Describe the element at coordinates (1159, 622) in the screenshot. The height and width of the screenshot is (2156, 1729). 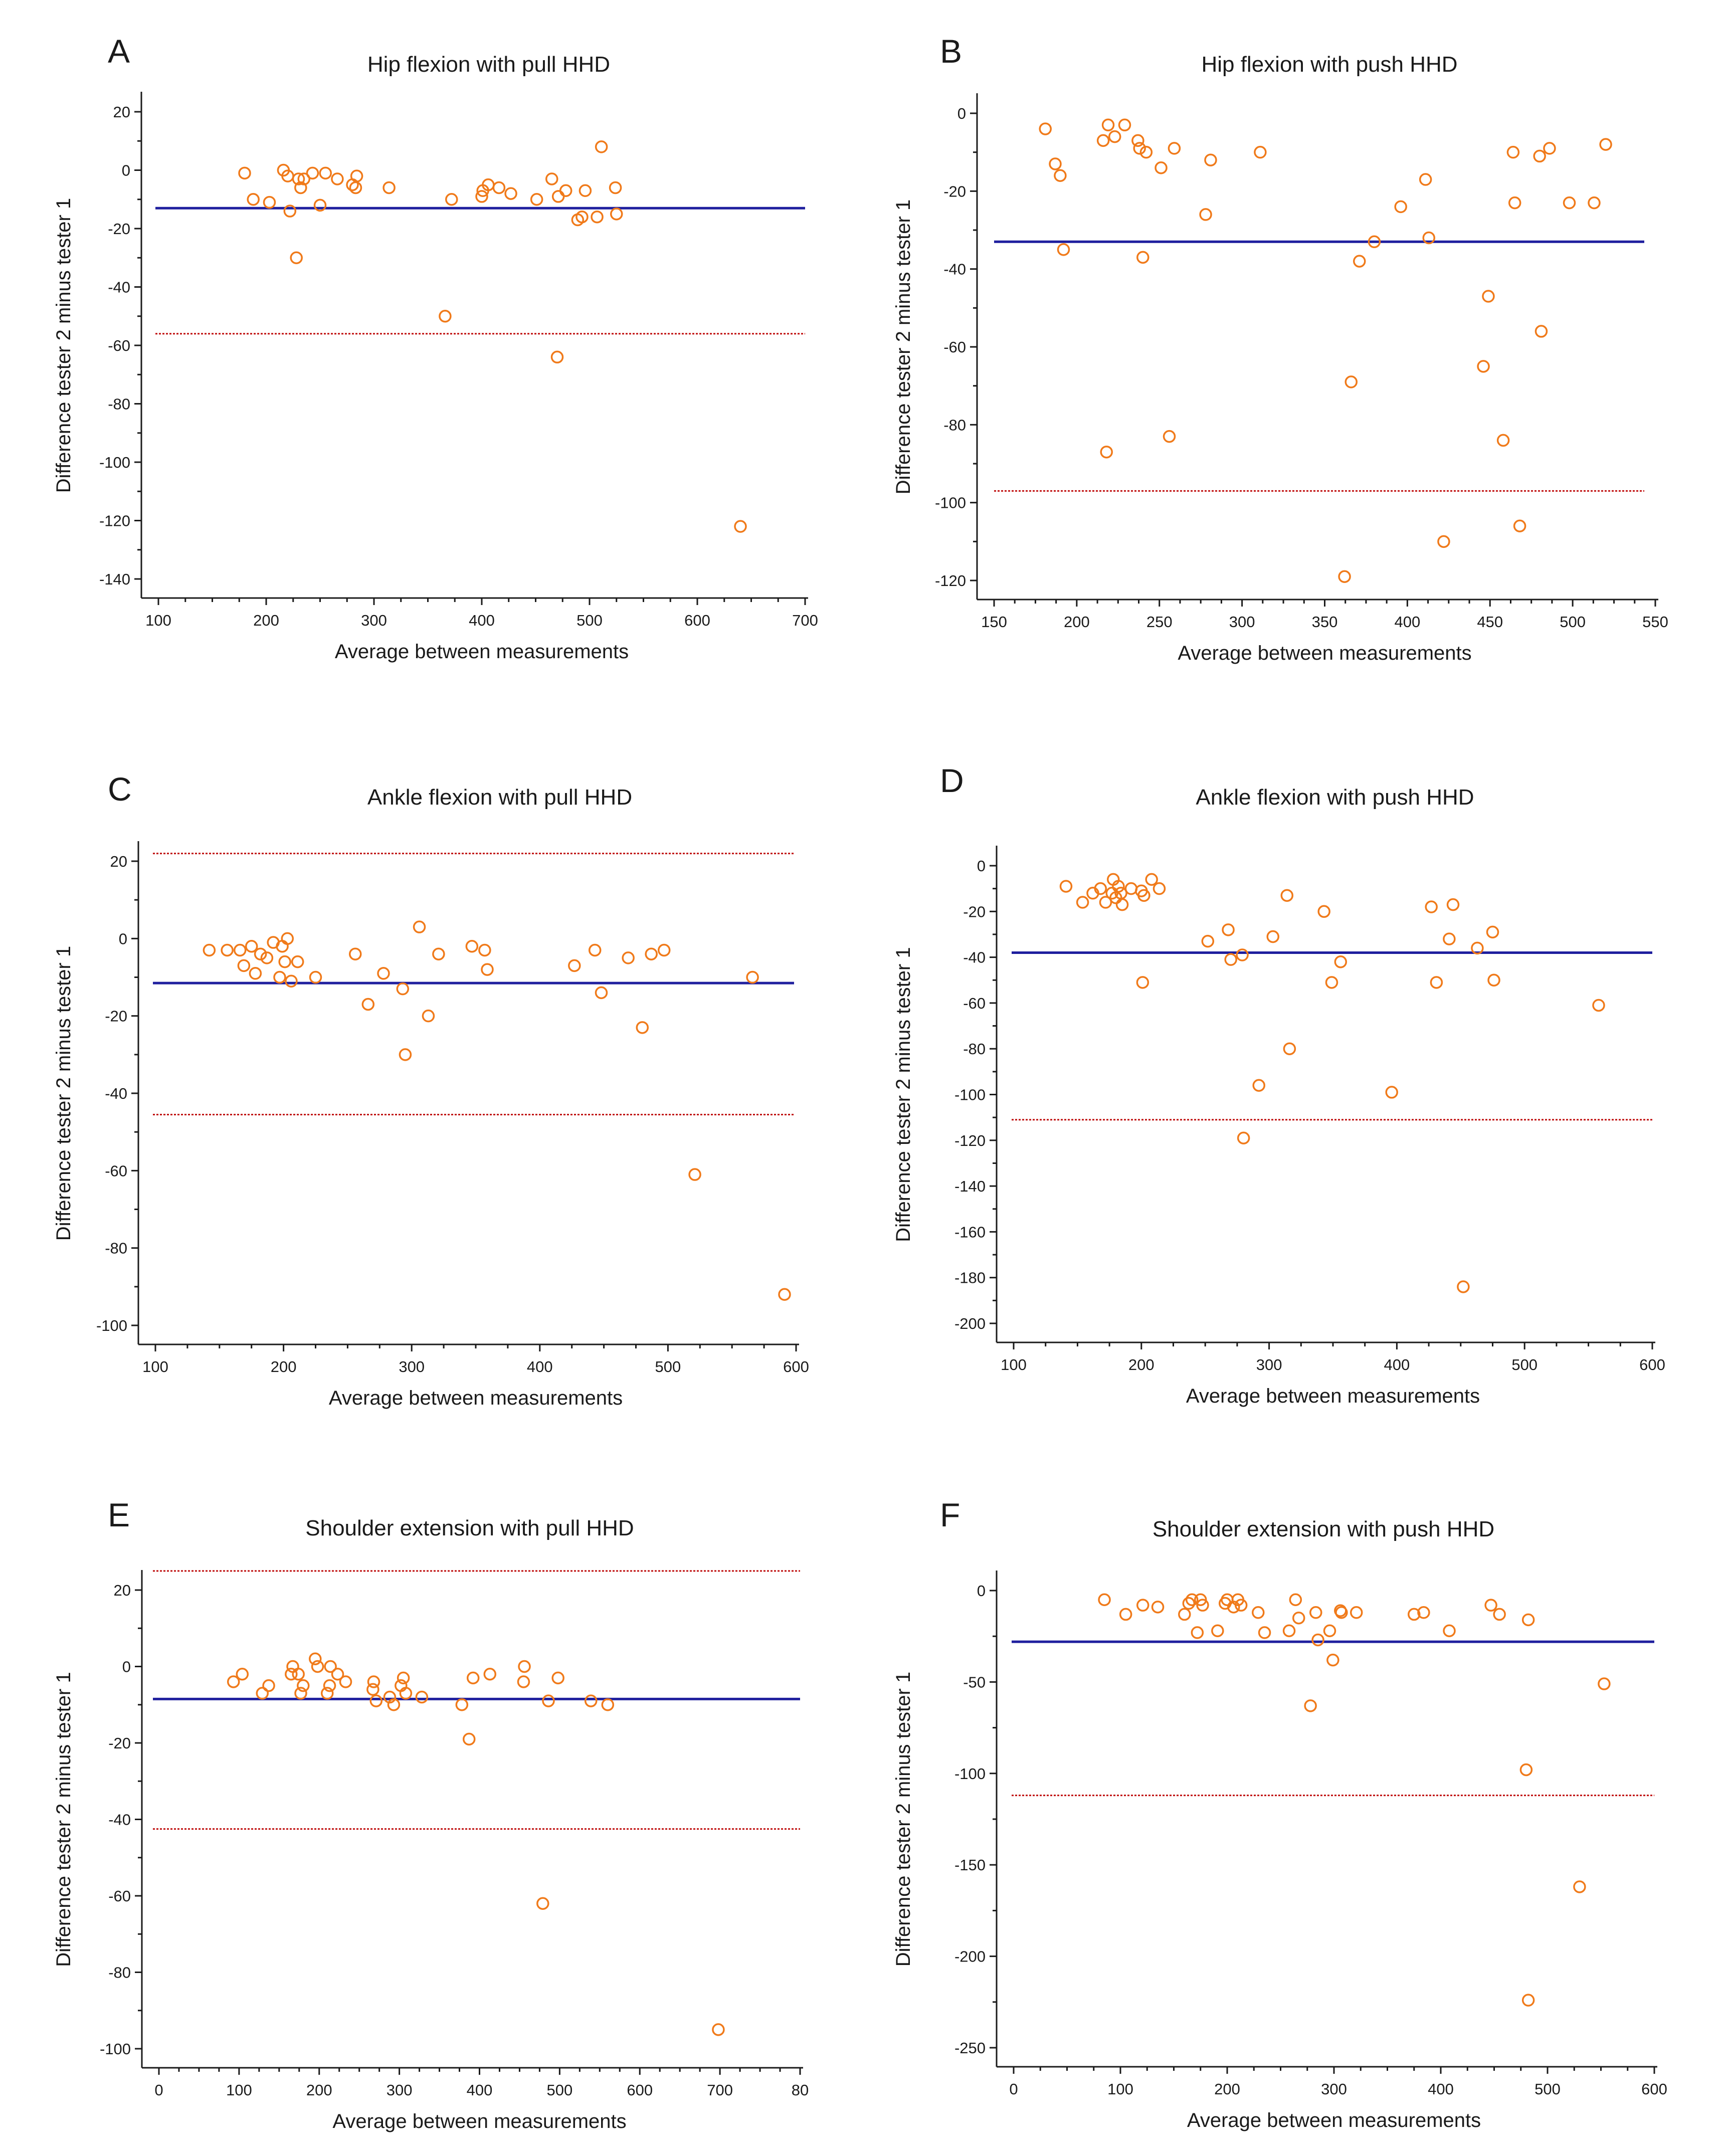
I see `x-tick-label: 250` at that location.